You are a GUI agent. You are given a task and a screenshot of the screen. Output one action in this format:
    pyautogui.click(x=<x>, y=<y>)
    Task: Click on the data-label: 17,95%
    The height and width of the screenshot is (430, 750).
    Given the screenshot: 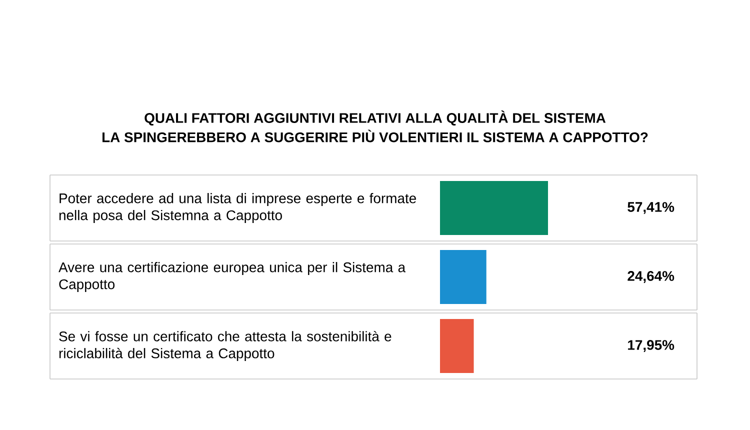 What is the action you would take?
    pyautogui.click(x=651, y=346)
    